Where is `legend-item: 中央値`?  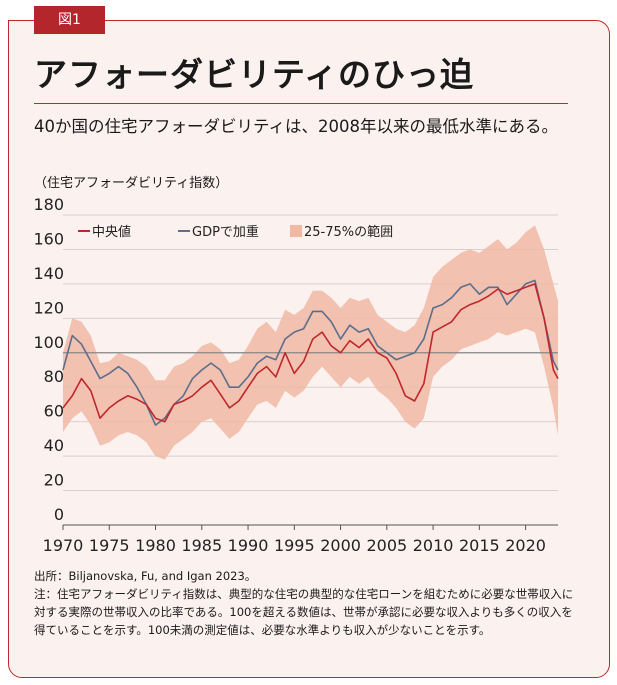 legend-item: 中央値 is located at coordinates (104, 232).